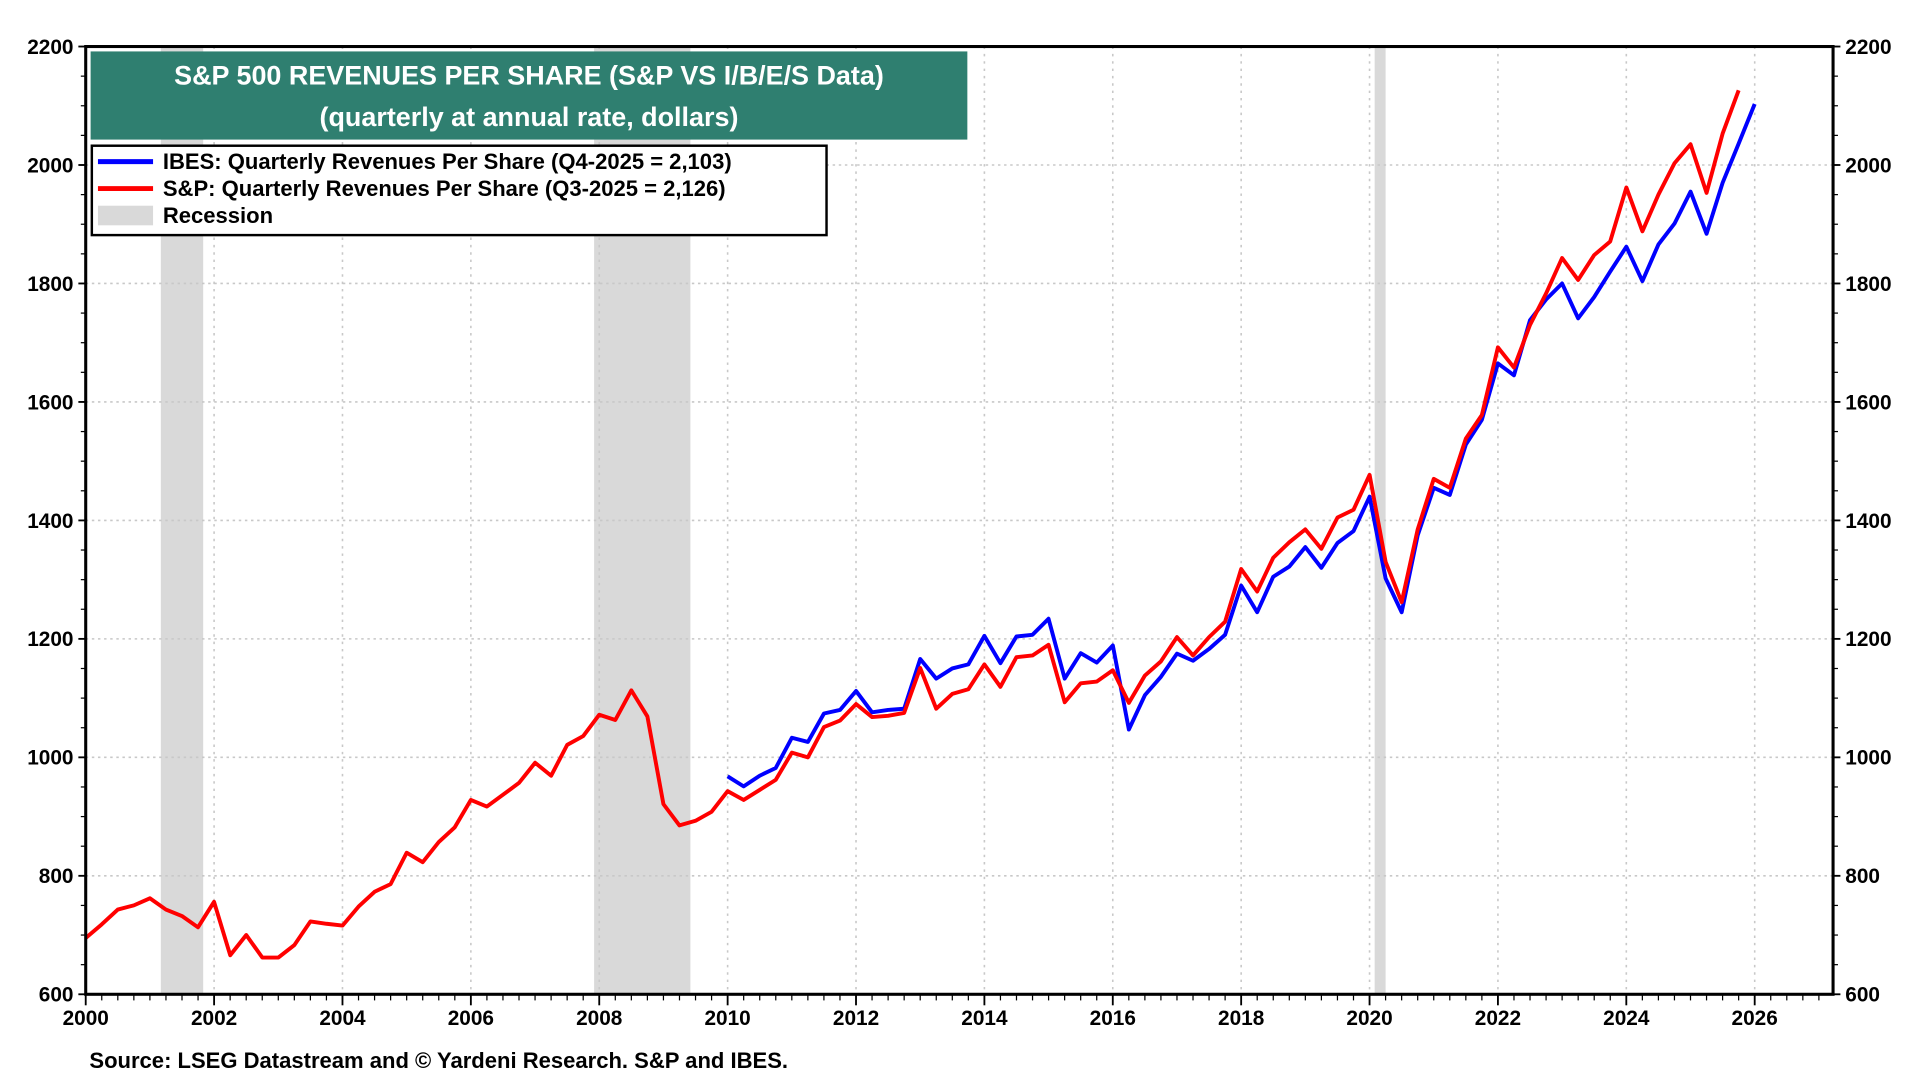  Describe the element at coordinates (50, 639) in the screenshot. I see `y-tick-label-left: 1200` at that location.